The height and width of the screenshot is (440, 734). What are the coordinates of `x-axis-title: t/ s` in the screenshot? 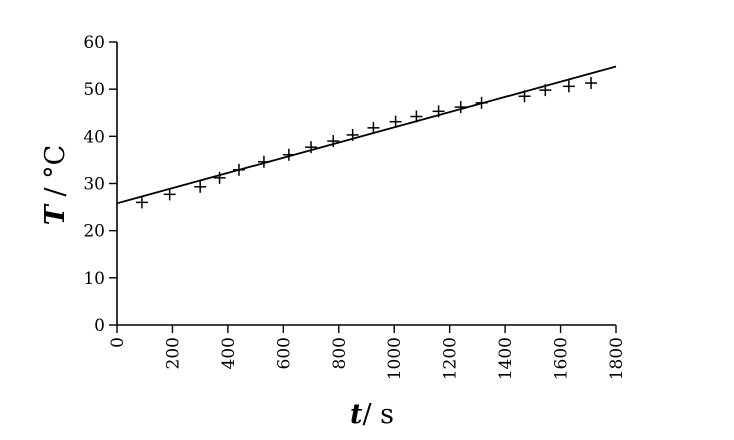 It's located at (372, 414).